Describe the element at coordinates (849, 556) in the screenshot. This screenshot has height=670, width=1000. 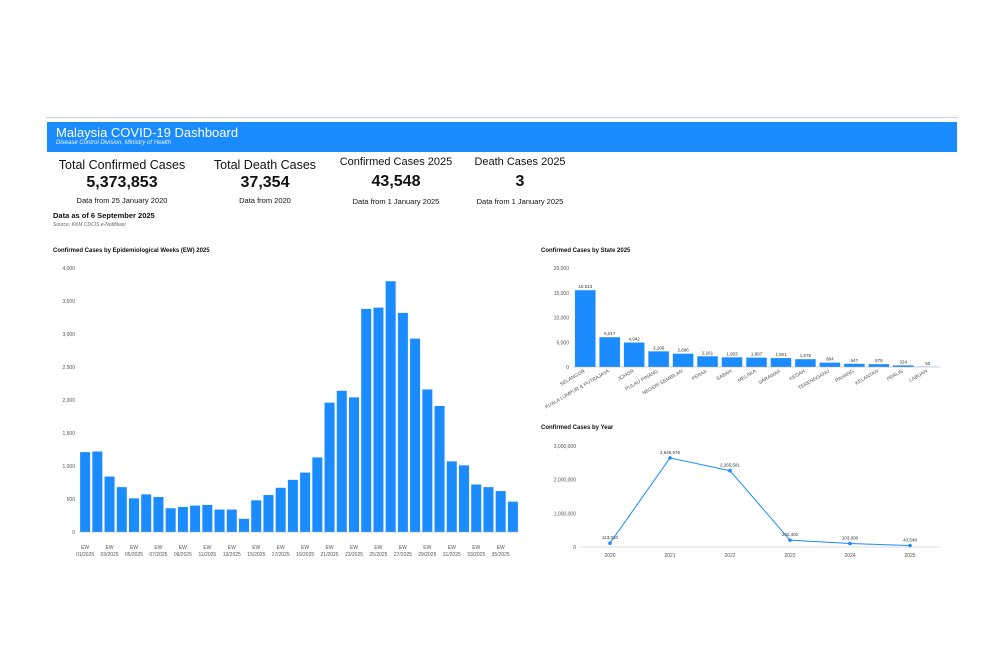
I see `x-tick-label: 2024` at that location.